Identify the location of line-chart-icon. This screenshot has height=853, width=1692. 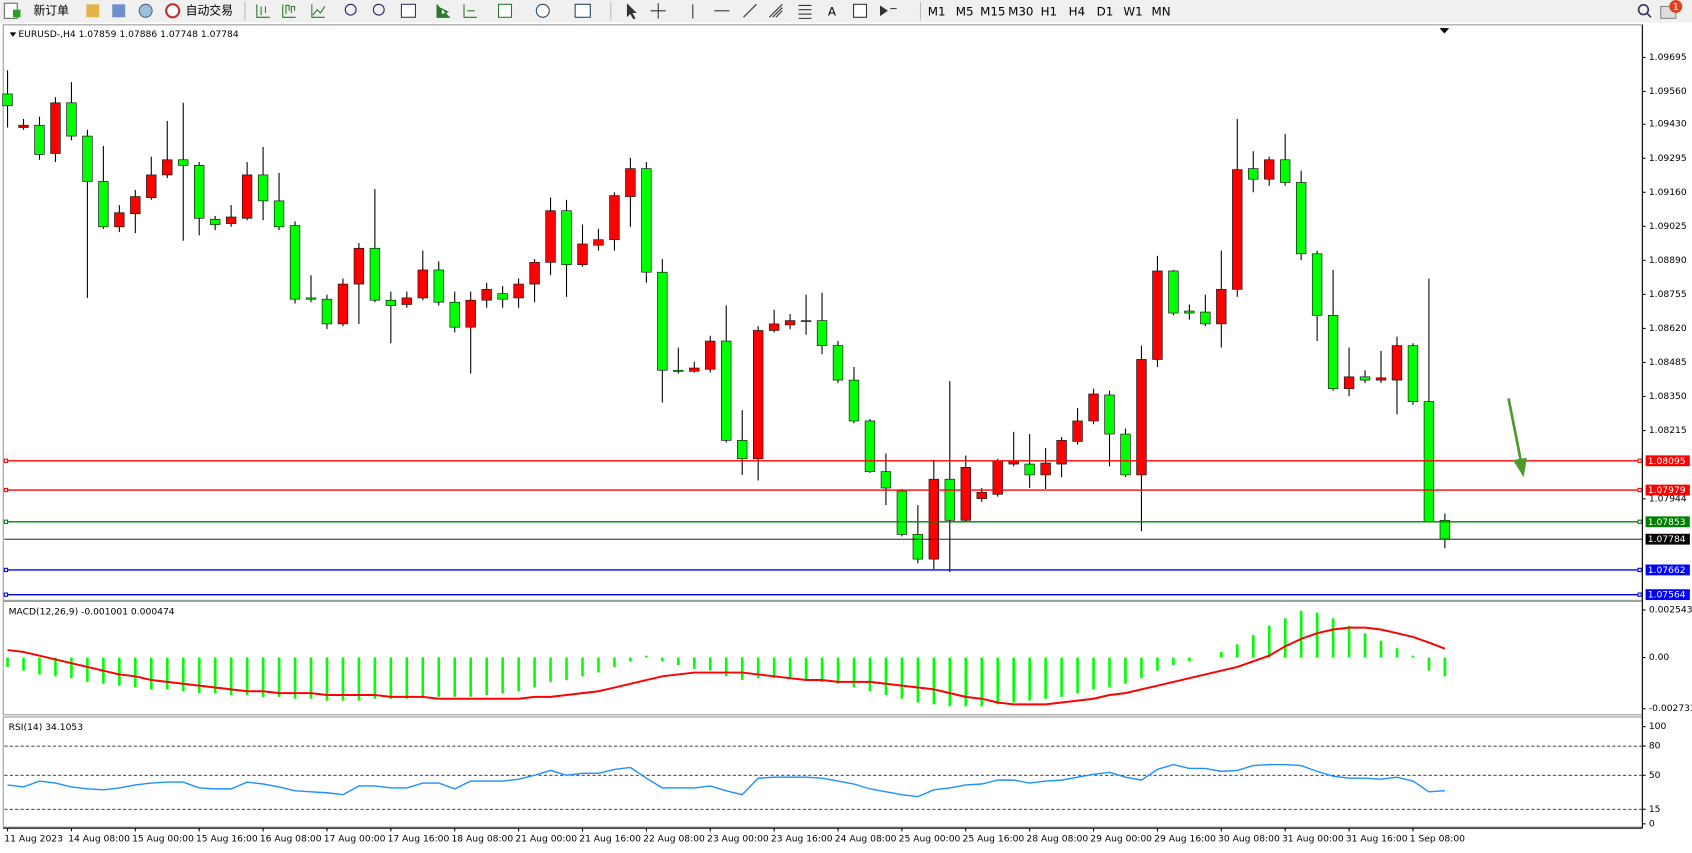
(318, 11).